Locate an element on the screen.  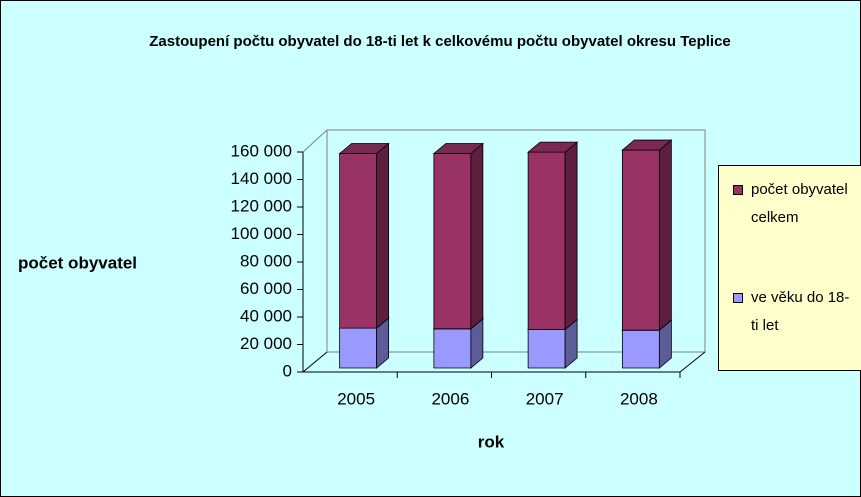
y-axis-label: počet obyvatel is located at coordinates (77, 262).